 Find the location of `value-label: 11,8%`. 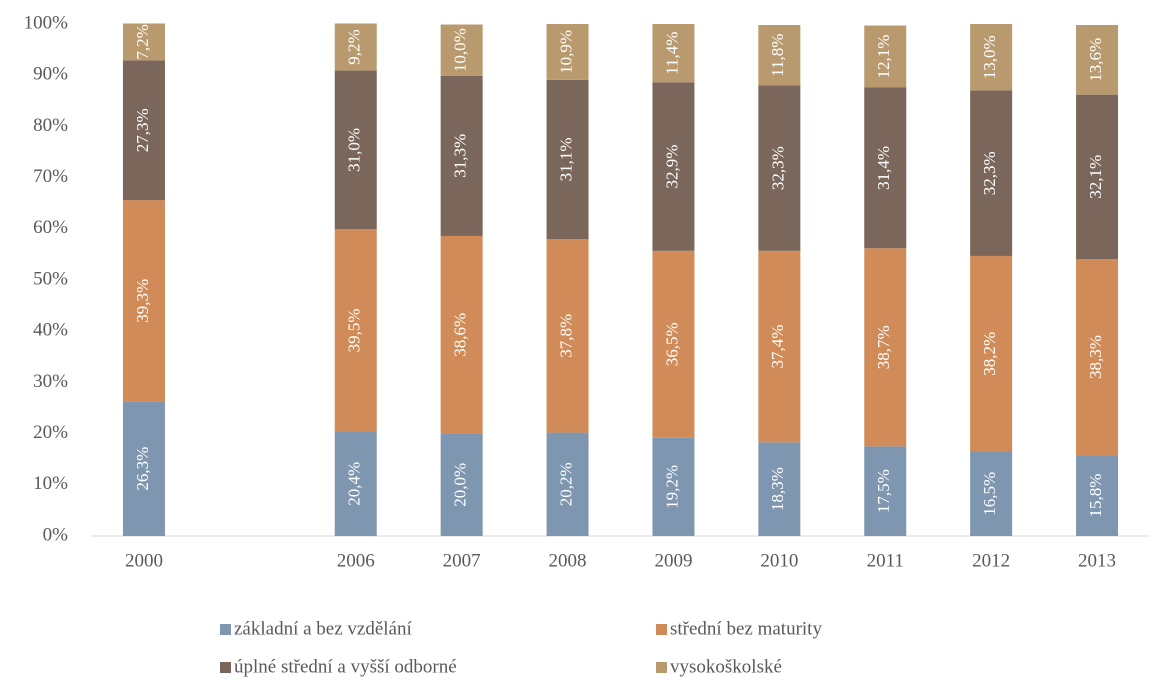

value-label: 11,8% is located at coordinates (777, 55).